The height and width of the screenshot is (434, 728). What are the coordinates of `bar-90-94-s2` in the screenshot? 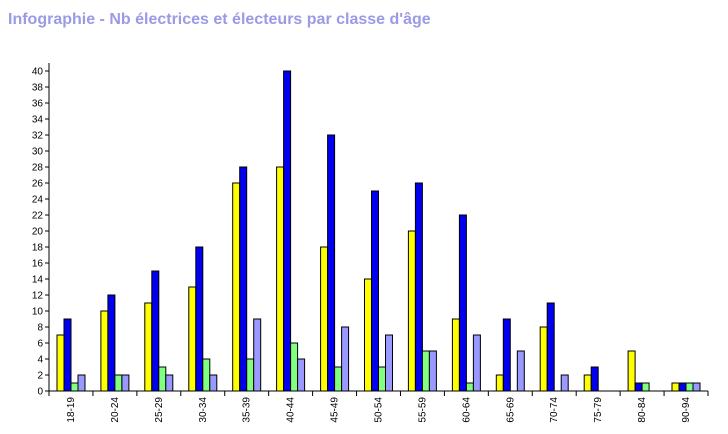 It's located at (682, 387).